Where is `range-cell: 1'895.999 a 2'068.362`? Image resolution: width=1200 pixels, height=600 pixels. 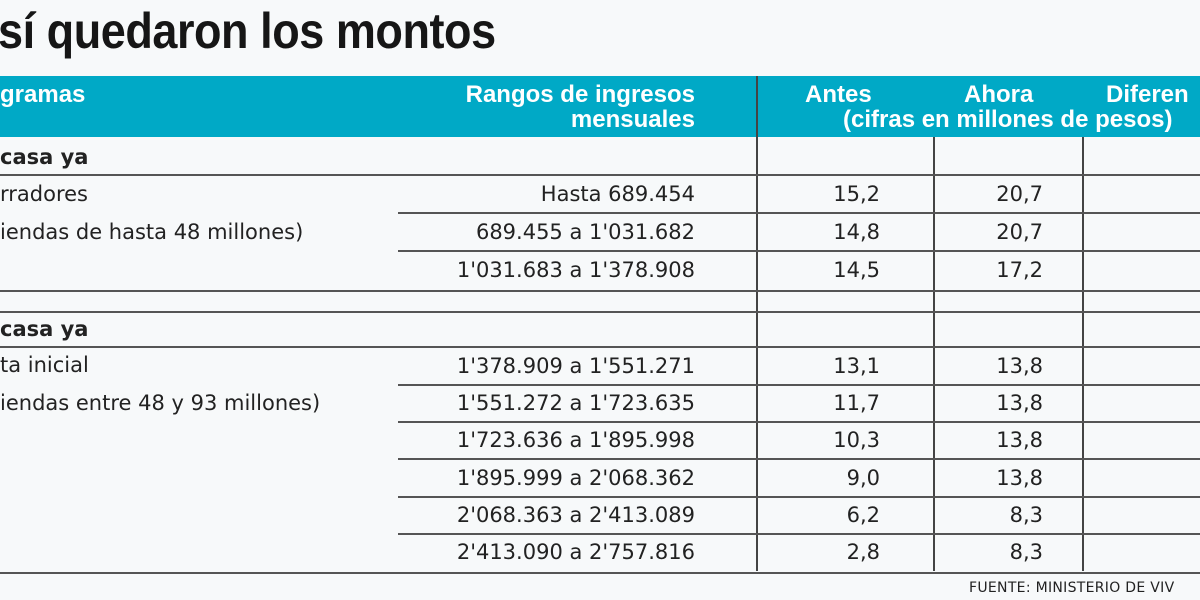
range-cell: 1'895.999 a 2'068.362 is located at coordinates (575, 478).